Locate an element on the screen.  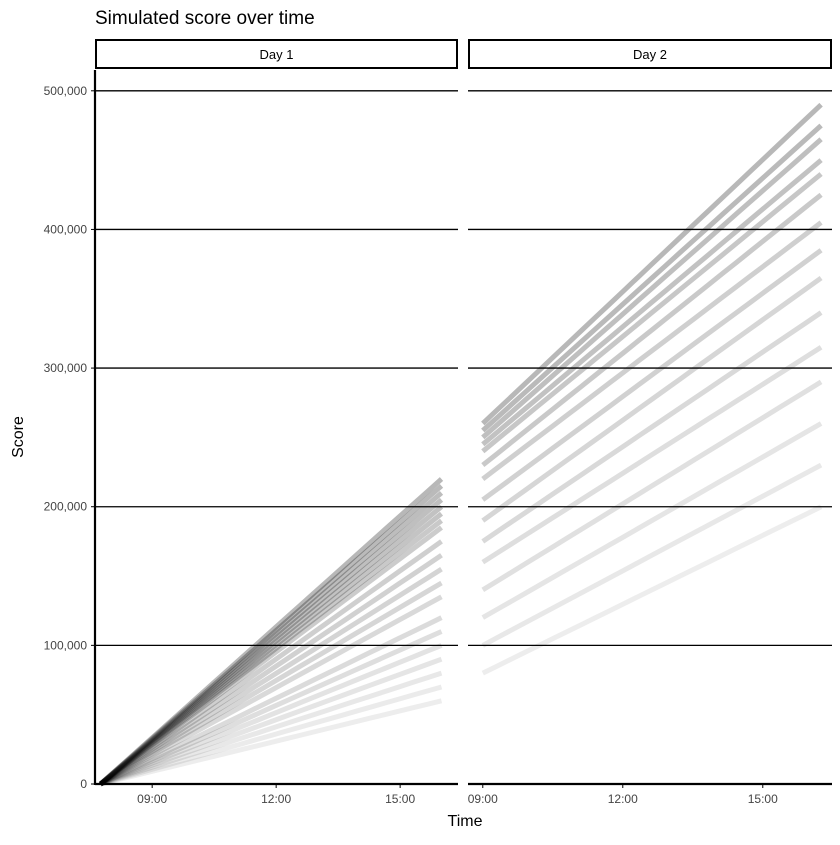
x-axis-label: Time is located at coordinates (465, 821).